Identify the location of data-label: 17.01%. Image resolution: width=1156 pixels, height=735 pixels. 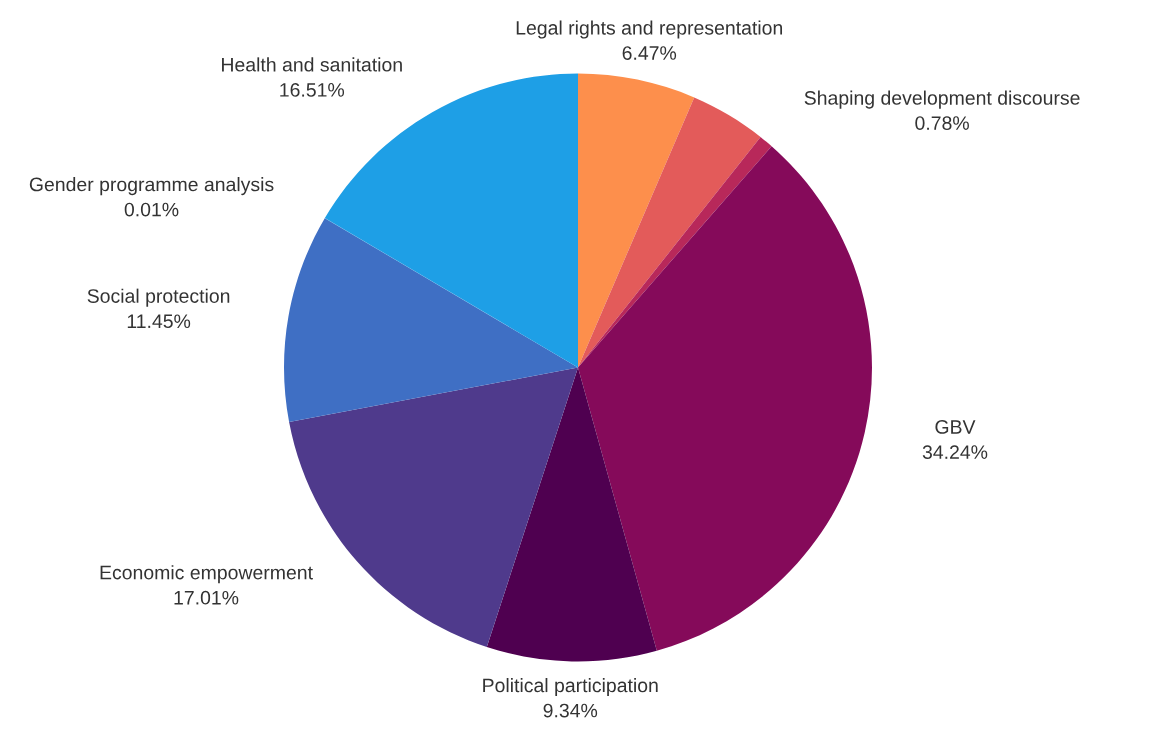
(206, 597).